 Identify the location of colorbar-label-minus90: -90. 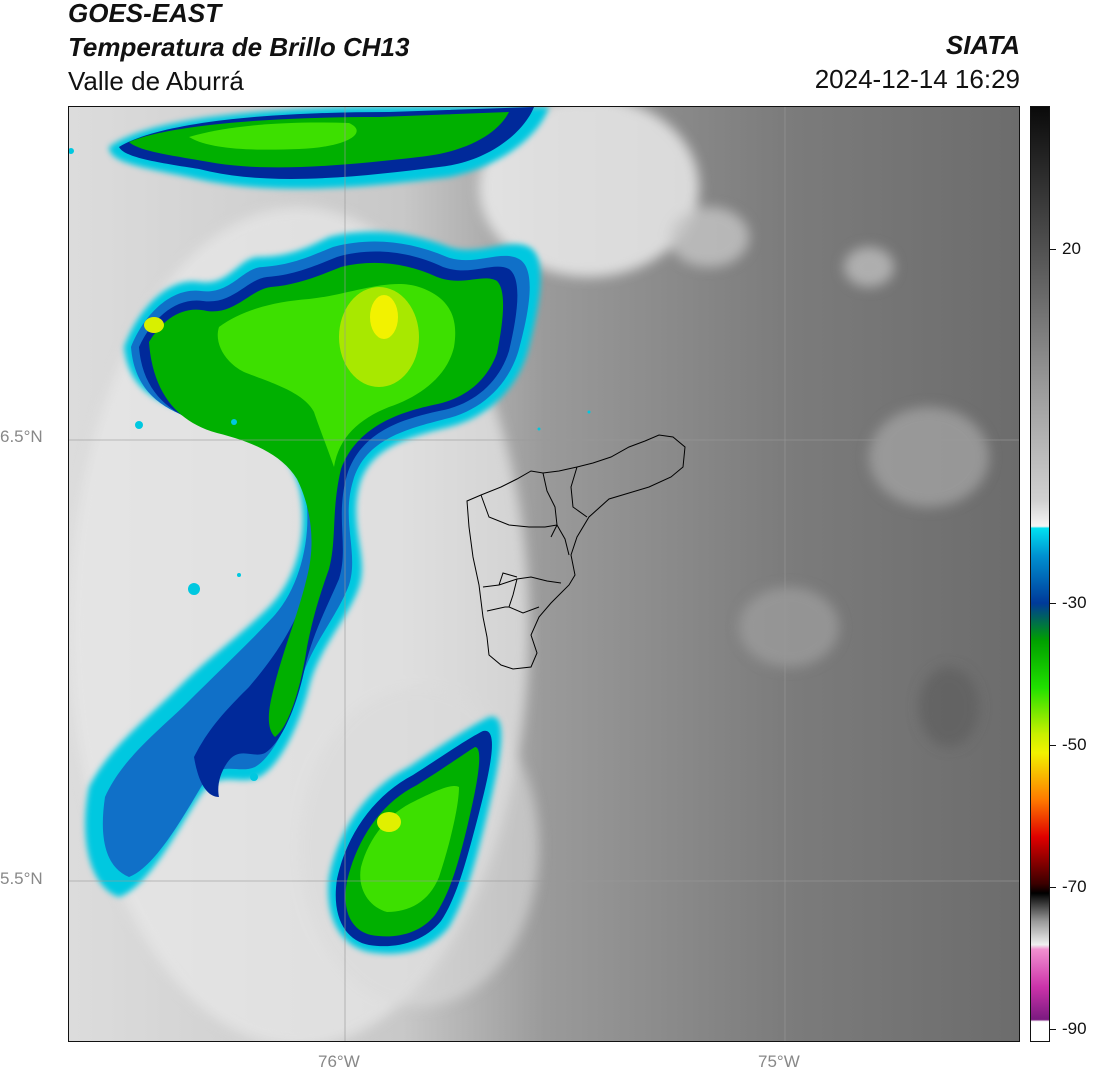
(1074, 1028).